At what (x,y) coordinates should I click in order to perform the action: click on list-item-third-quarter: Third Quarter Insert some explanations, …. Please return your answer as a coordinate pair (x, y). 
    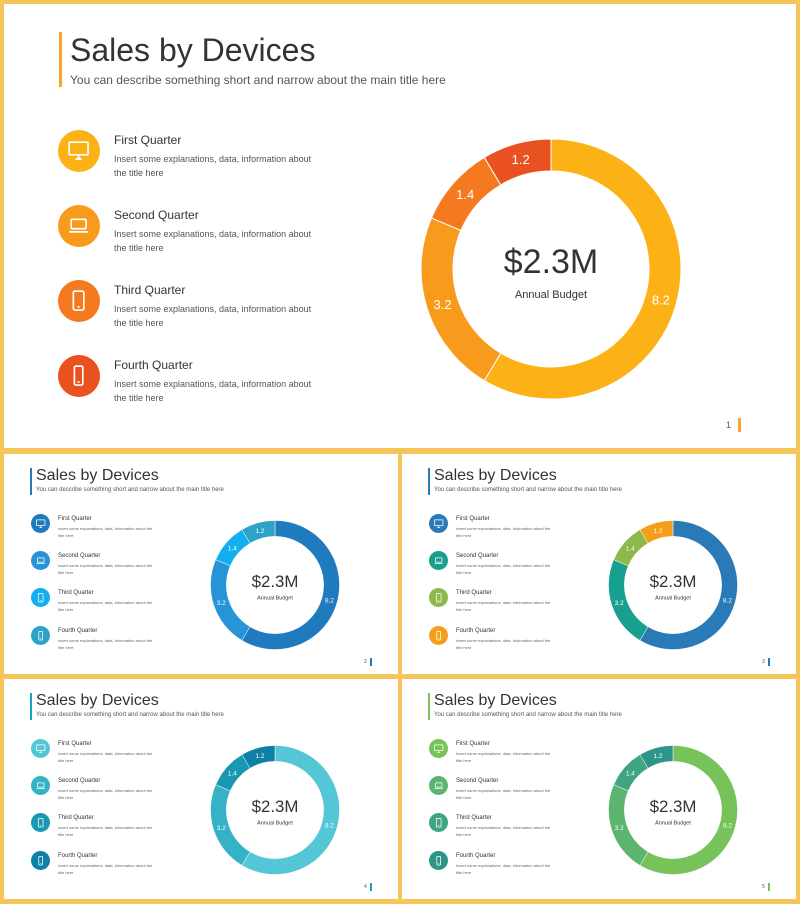
    Looking at the image, I should click on (218, 310).